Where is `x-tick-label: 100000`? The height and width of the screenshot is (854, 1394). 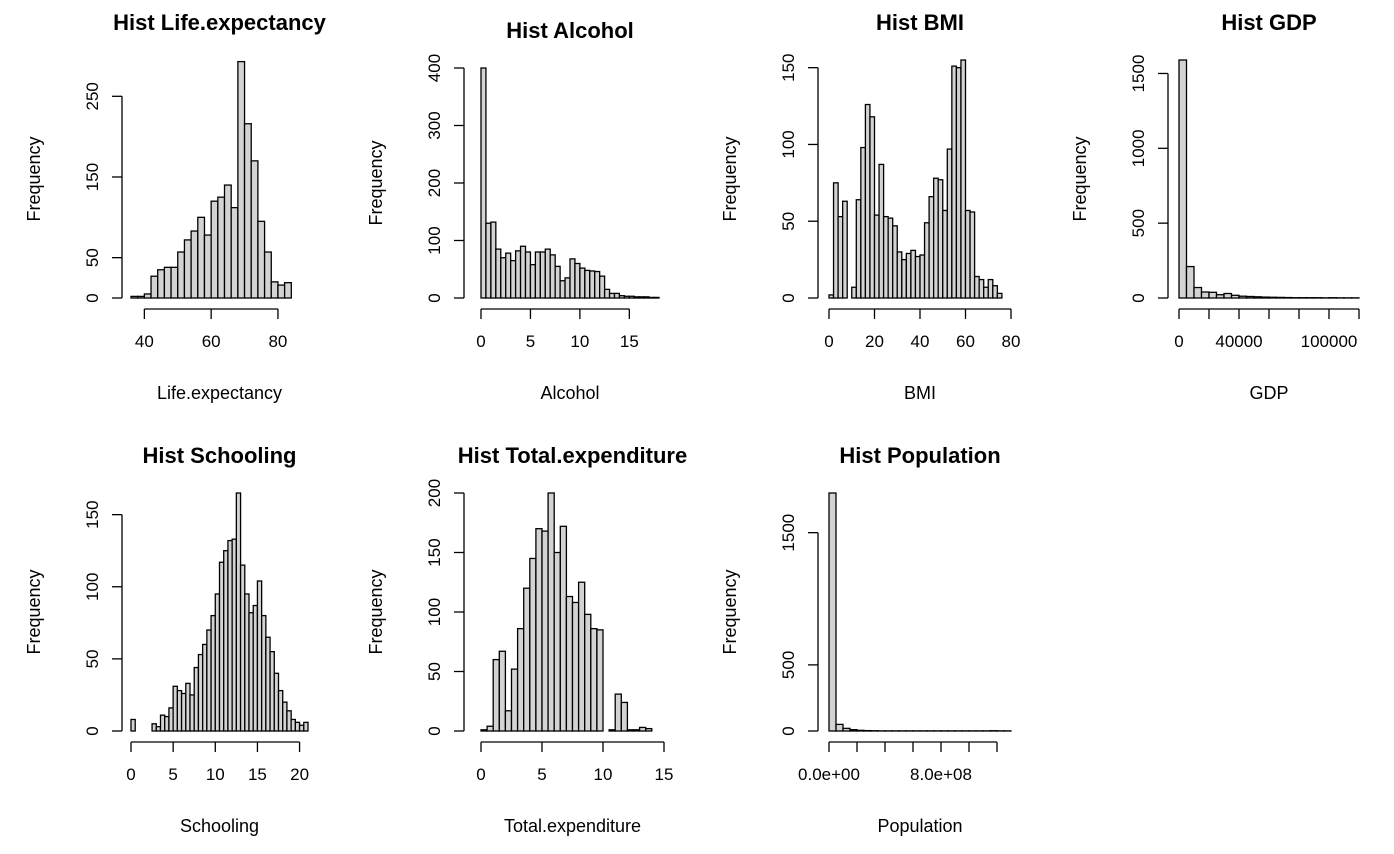
x-tick-label: 100000 is located at coordinates (1329, 341).